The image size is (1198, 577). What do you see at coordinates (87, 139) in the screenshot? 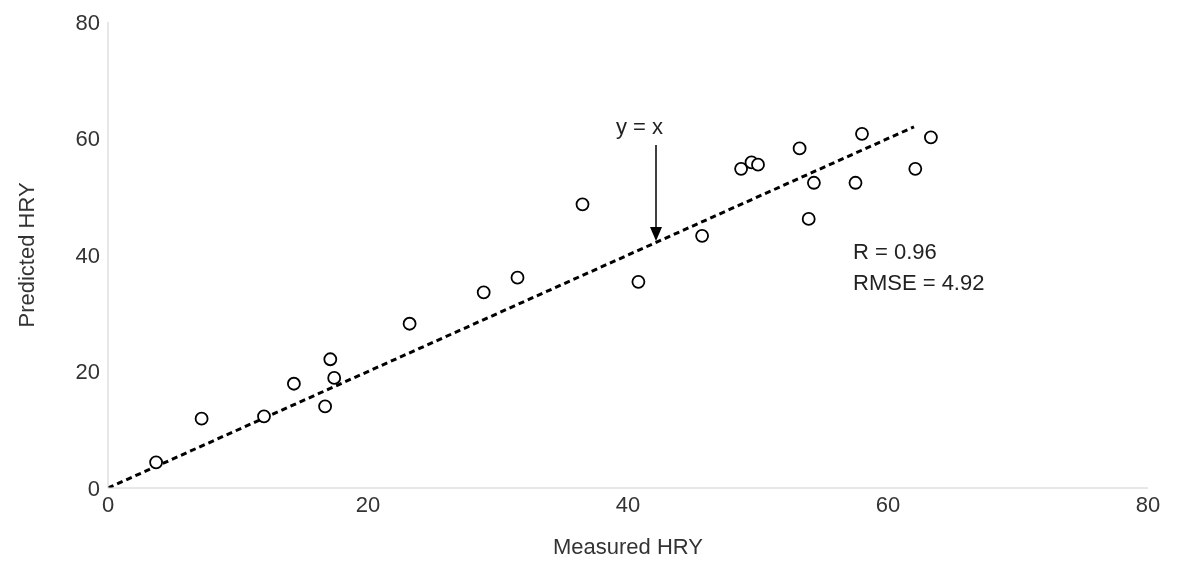
I see `y-tick-label: 60` at bounding box center [87, 139].